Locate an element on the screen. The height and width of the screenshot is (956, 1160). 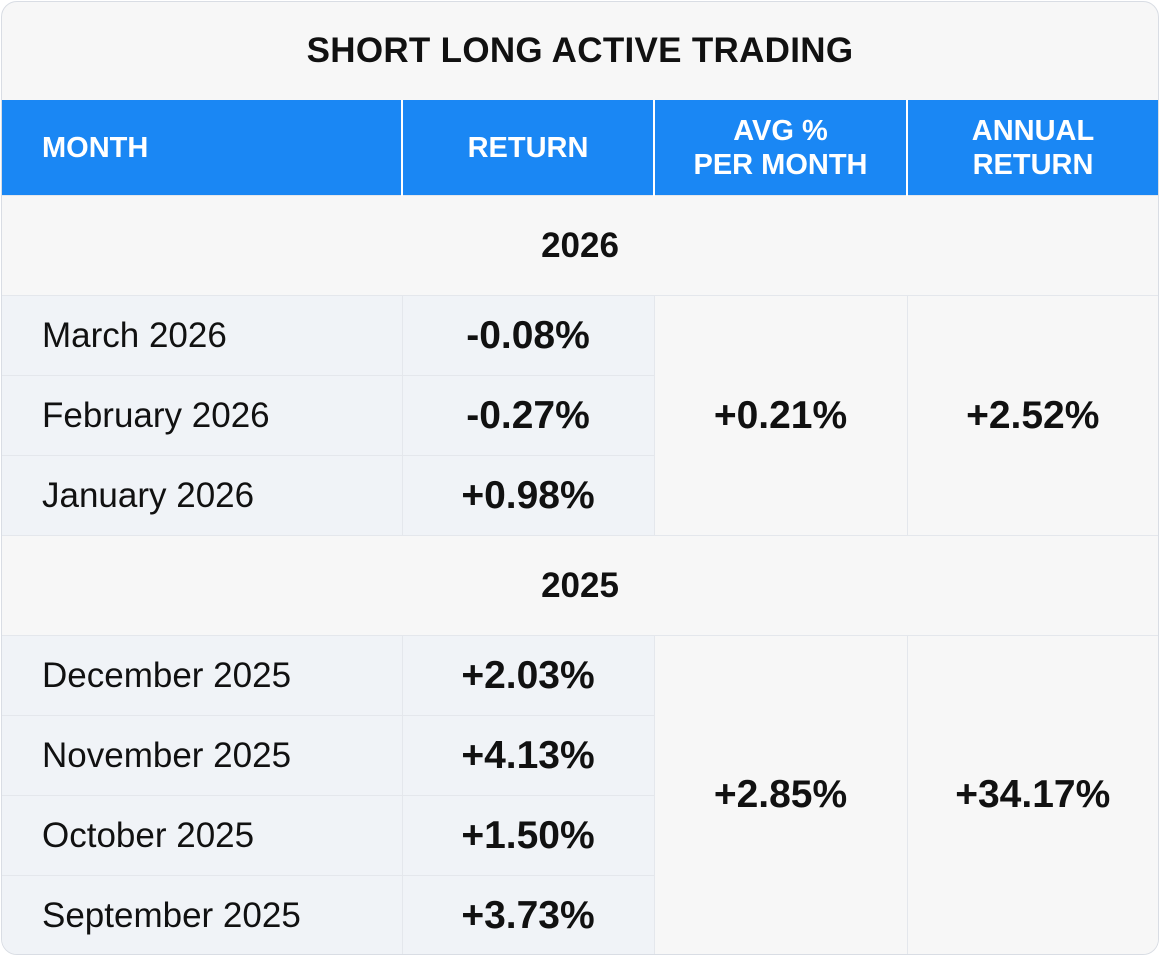
return-cell: +1.50% is located at coordinates (528, 835).